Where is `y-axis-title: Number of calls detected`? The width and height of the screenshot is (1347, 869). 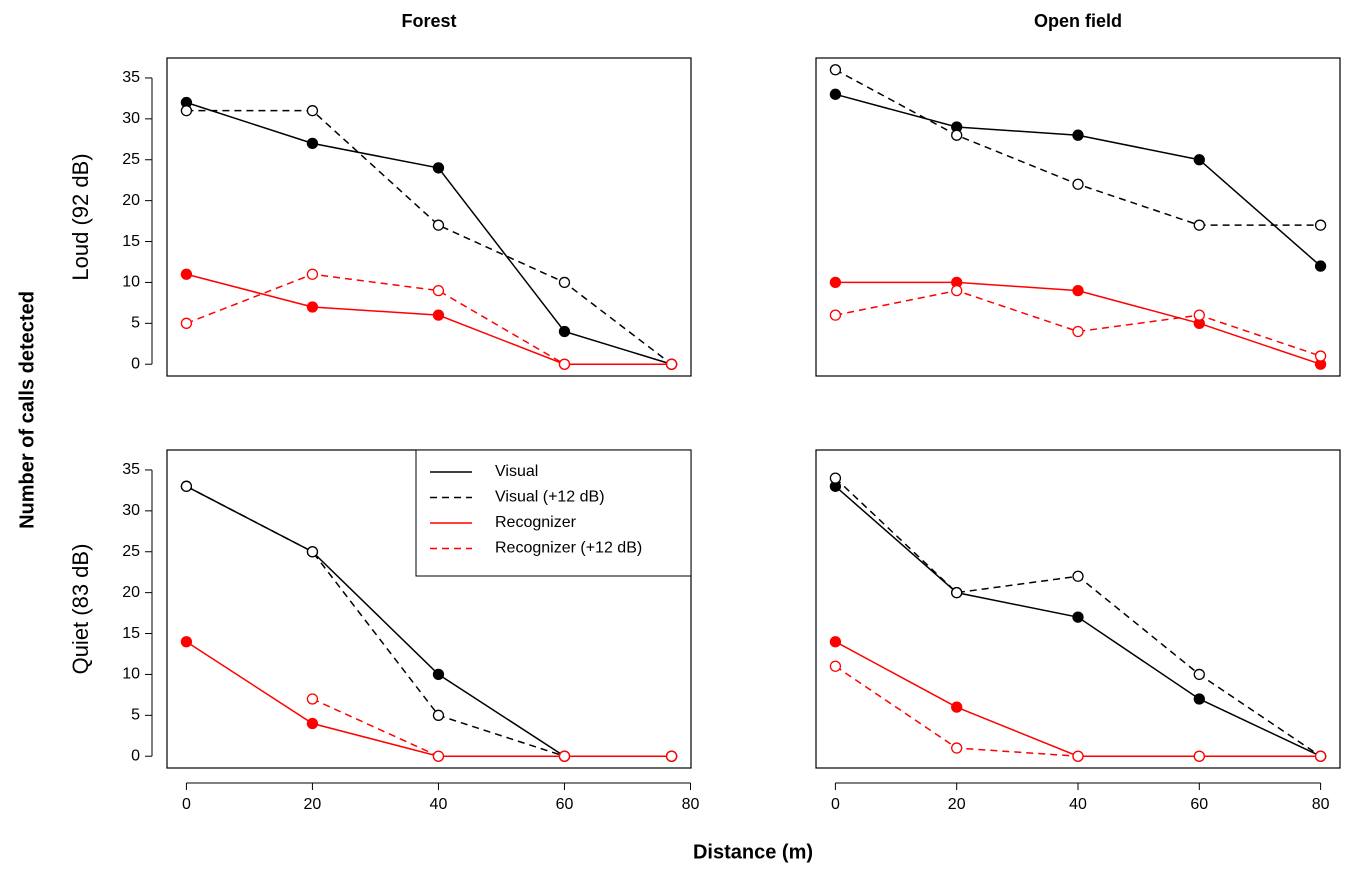
y-axis-title: Number of calls detected is located at coordinates (27, 410).